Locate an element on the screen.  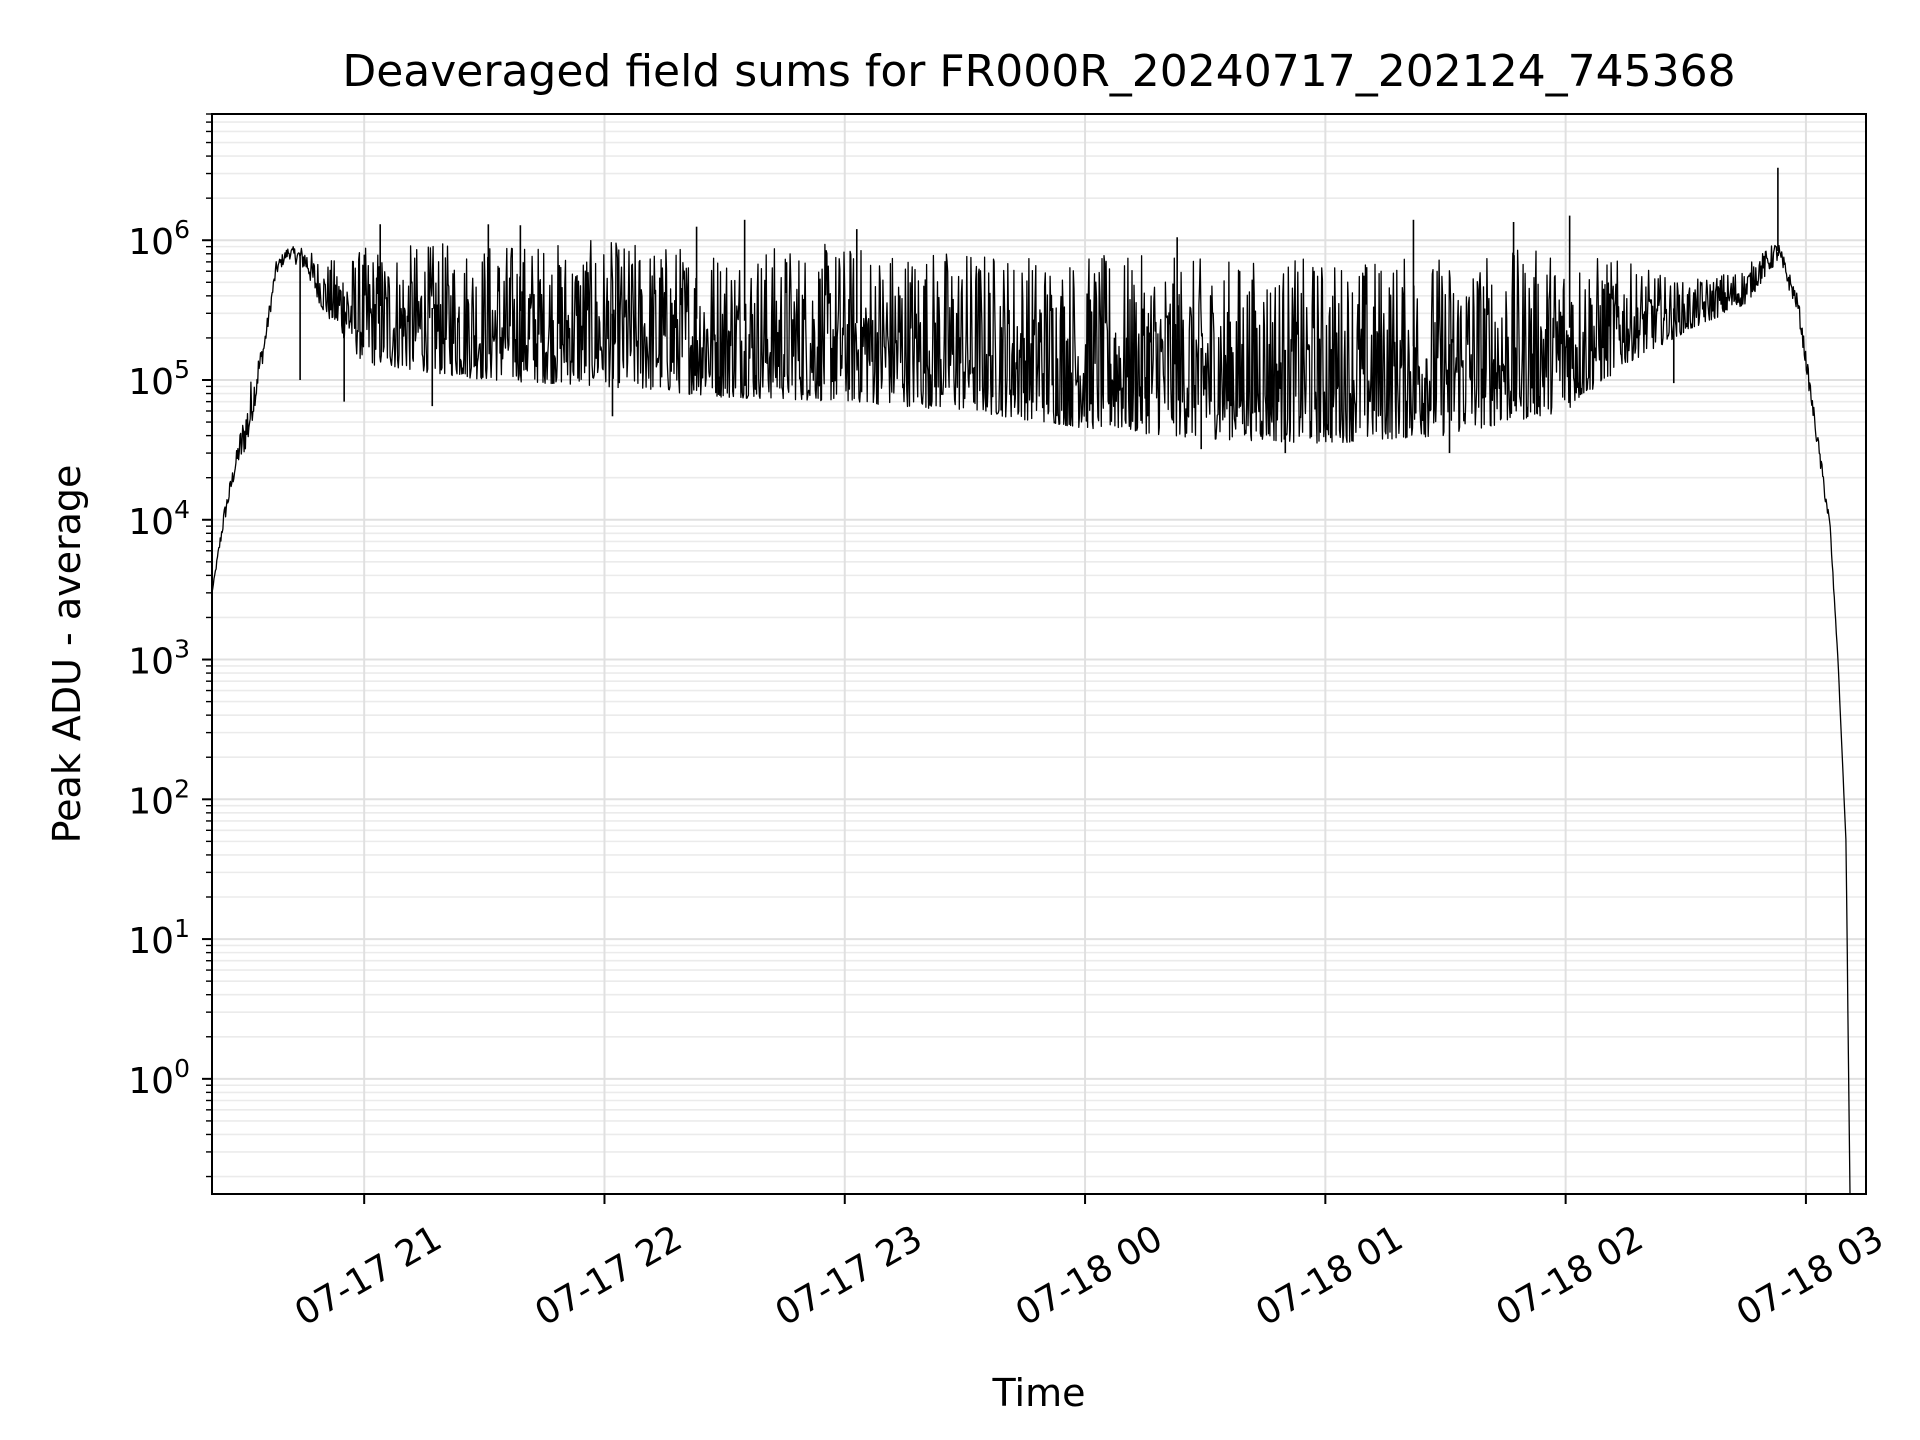
y-tick-label: 10⁰ is located at coordinates (159, 1078).